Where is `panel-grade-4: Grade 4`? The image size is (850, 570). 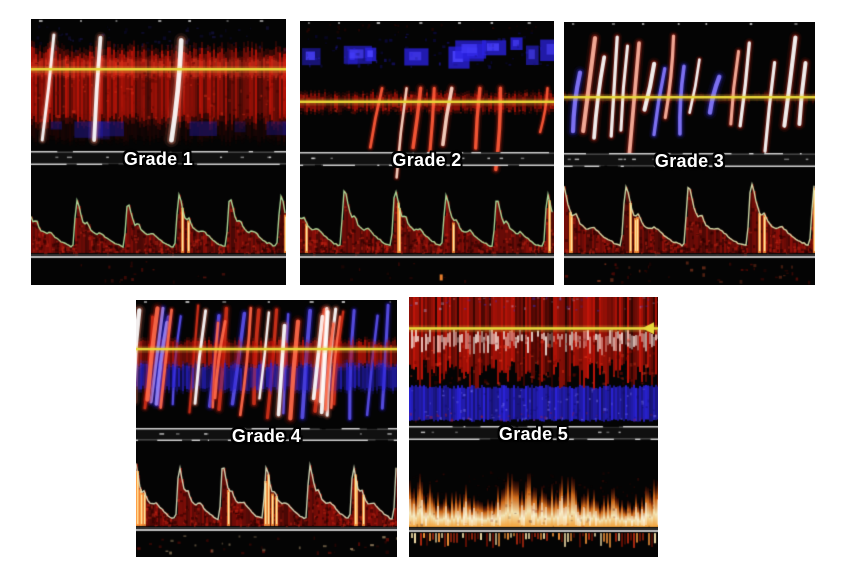
panel-grade-4: Grade 4 is located at coordinates (266, 428).